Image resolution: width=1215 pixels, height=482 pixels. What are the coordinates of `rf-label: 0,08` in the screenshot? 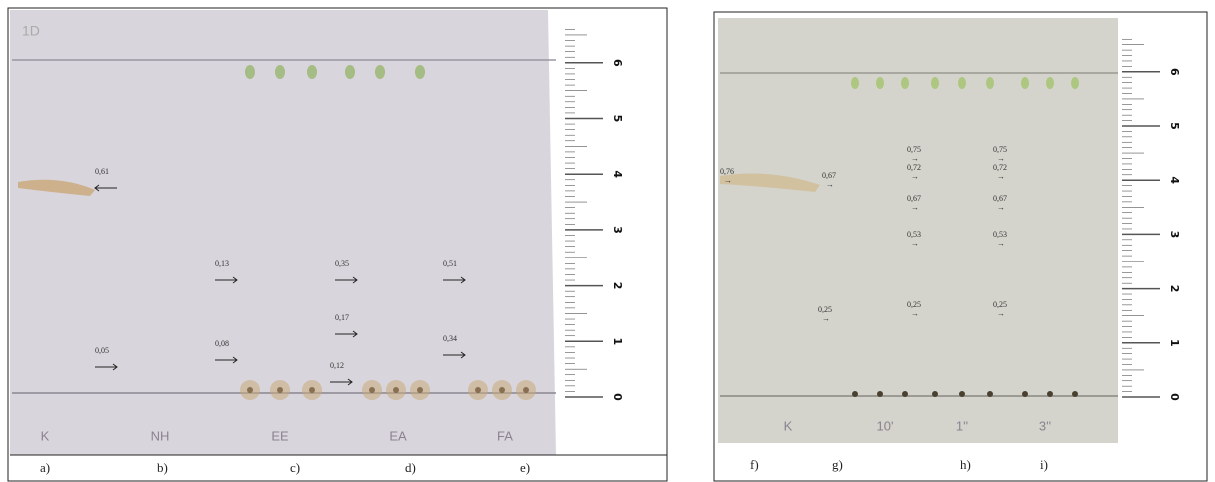 It's located at (222, 343).